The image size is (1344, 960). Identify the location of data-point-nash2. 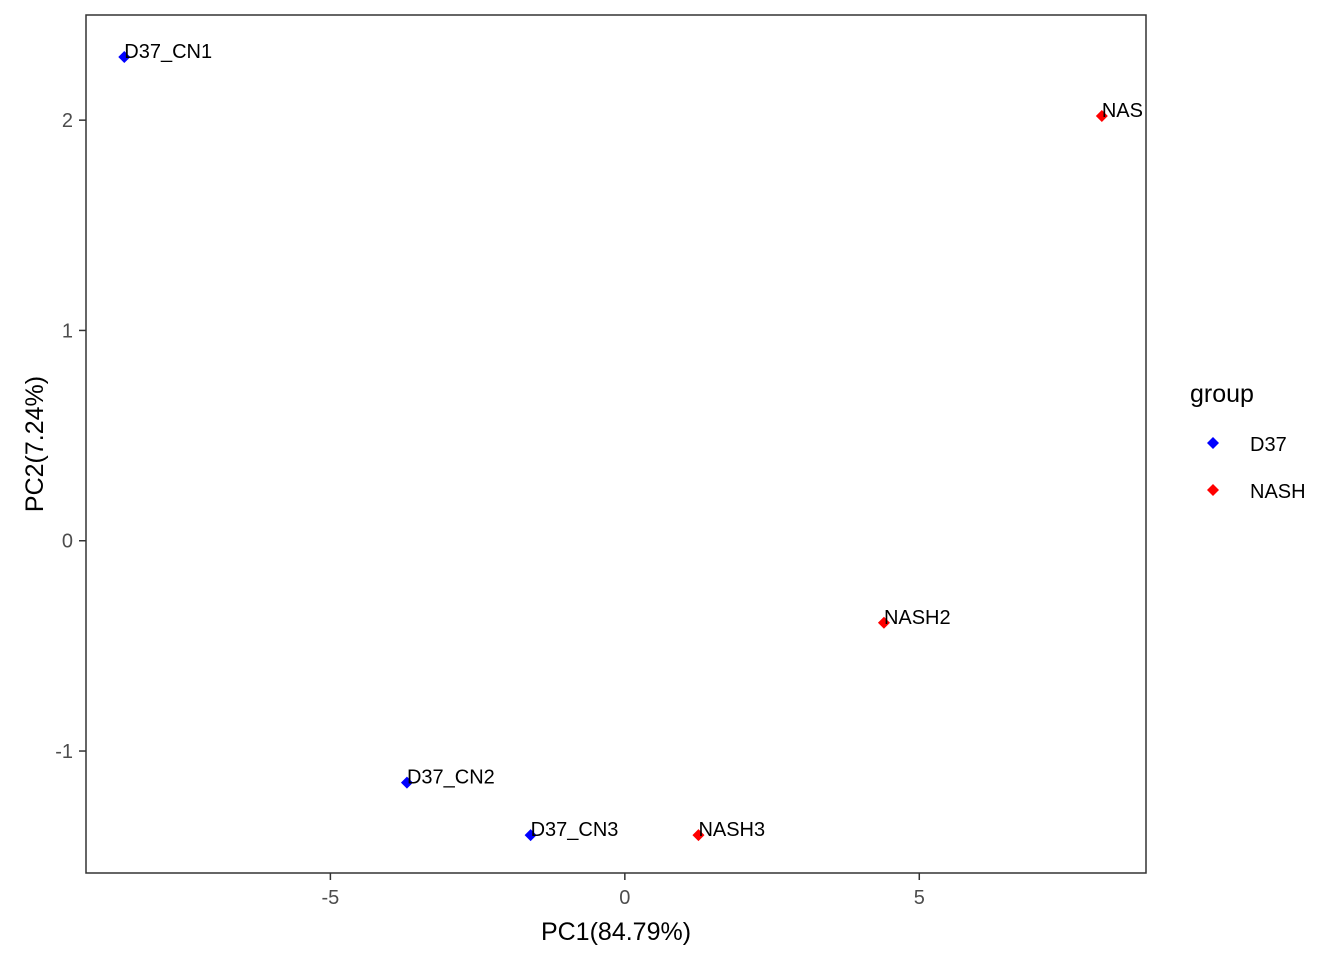
(883, 622).